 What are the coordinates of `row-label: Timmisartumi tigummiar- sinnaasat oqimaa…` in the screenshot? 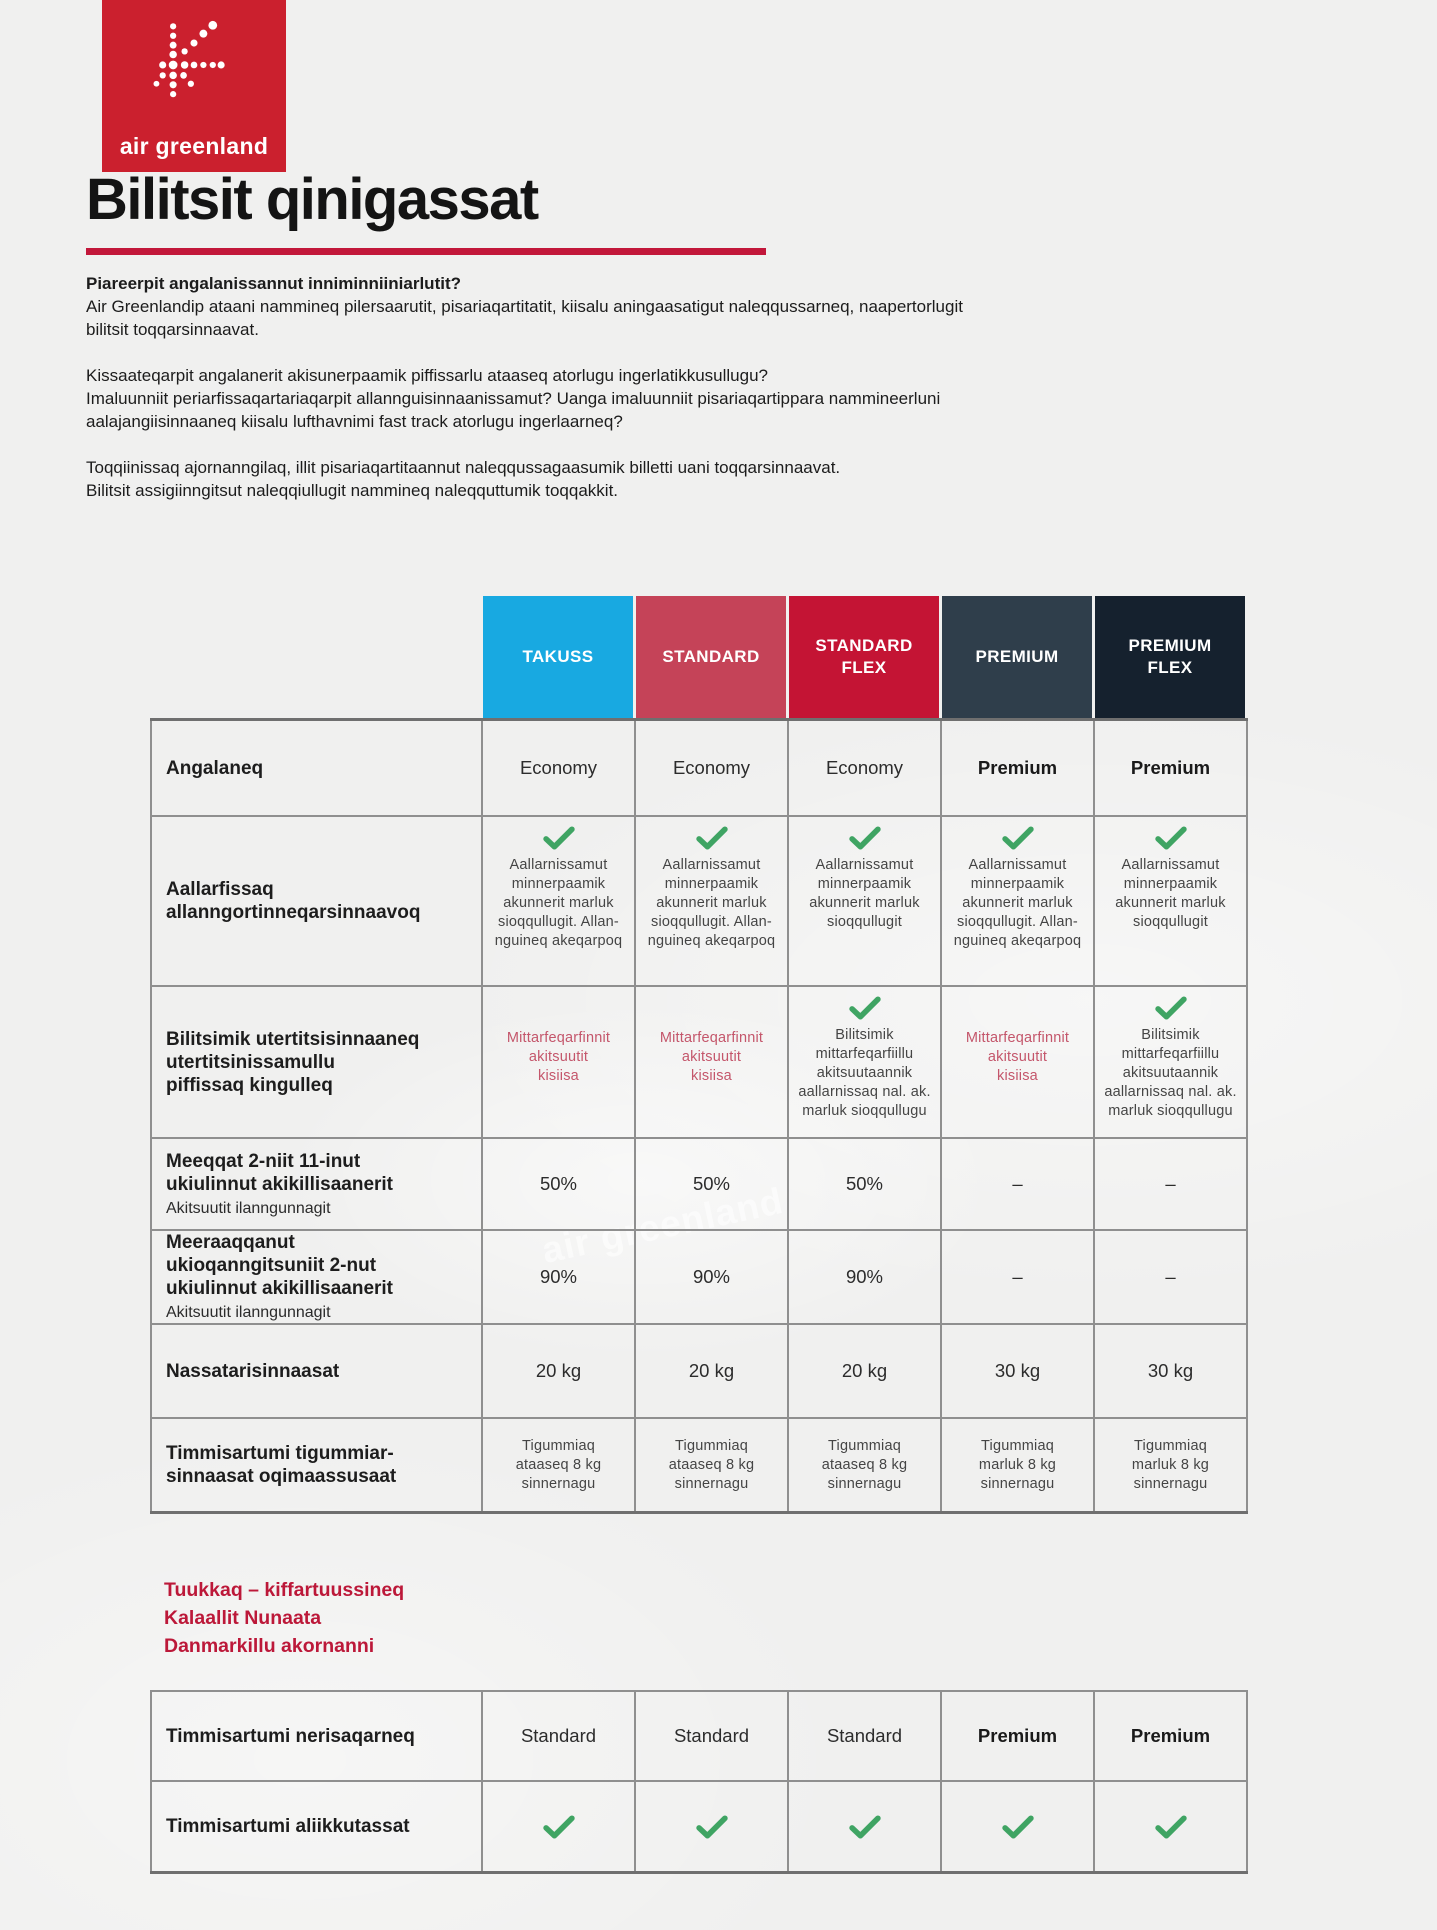 It's located at (281, 1465).